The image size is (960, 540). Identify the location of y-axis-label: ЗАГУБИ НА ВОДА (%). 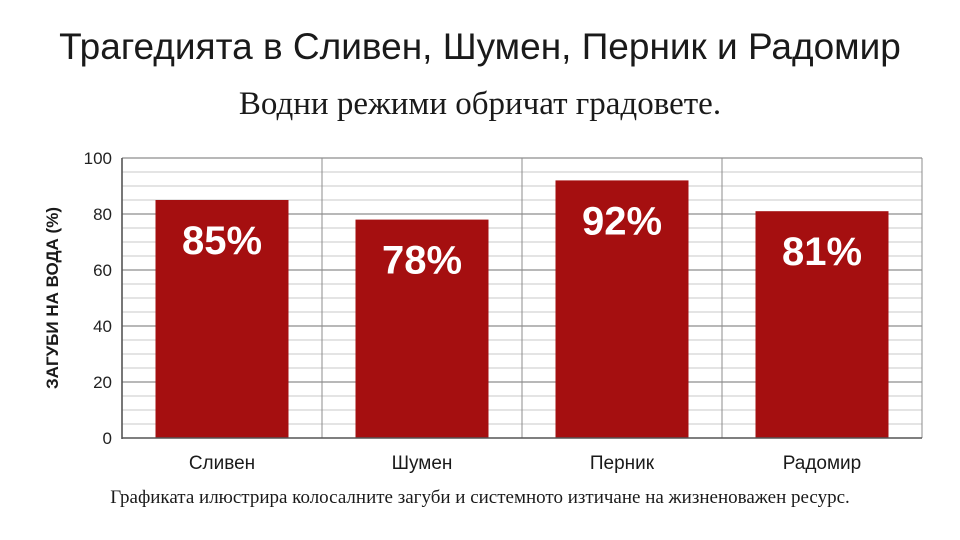
(52, 298).